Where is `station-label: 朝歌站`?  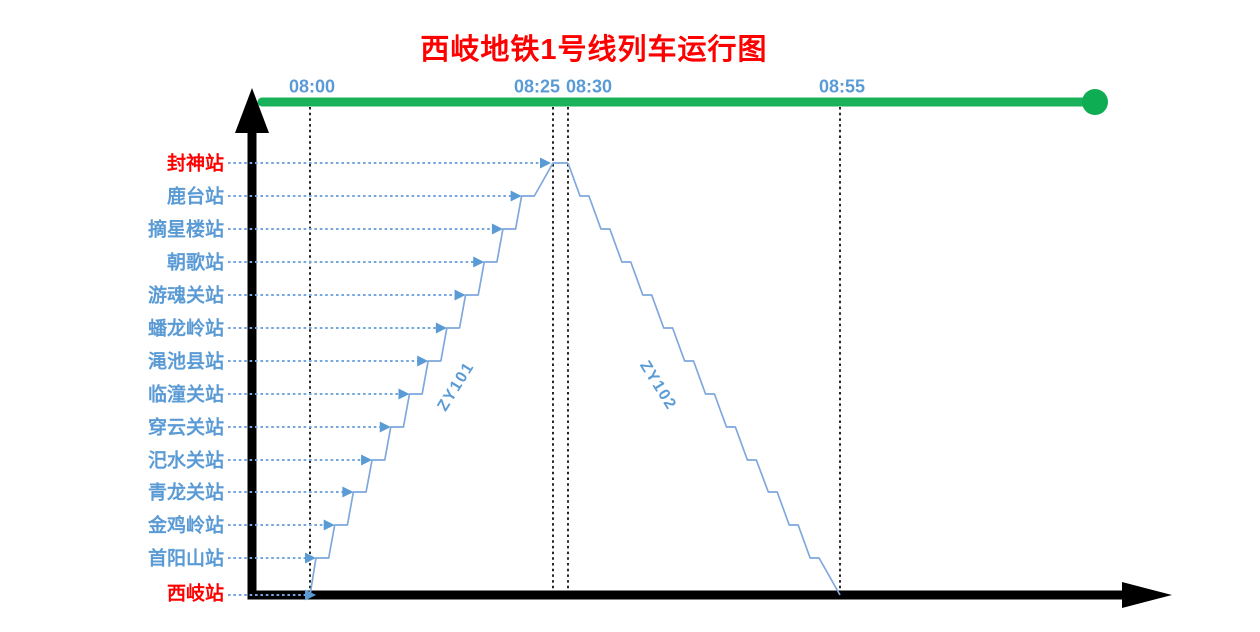 station-label: 朝歌站 is located at coordinates (195, 262).